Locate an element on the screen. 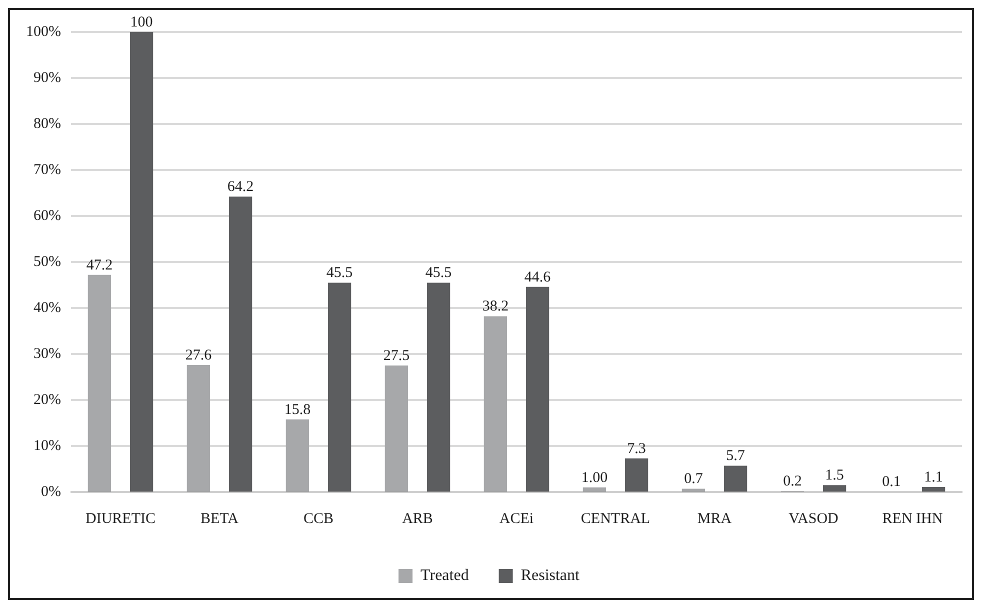  x-tick-label: CENTRAL is located at coordinates (615, 518).